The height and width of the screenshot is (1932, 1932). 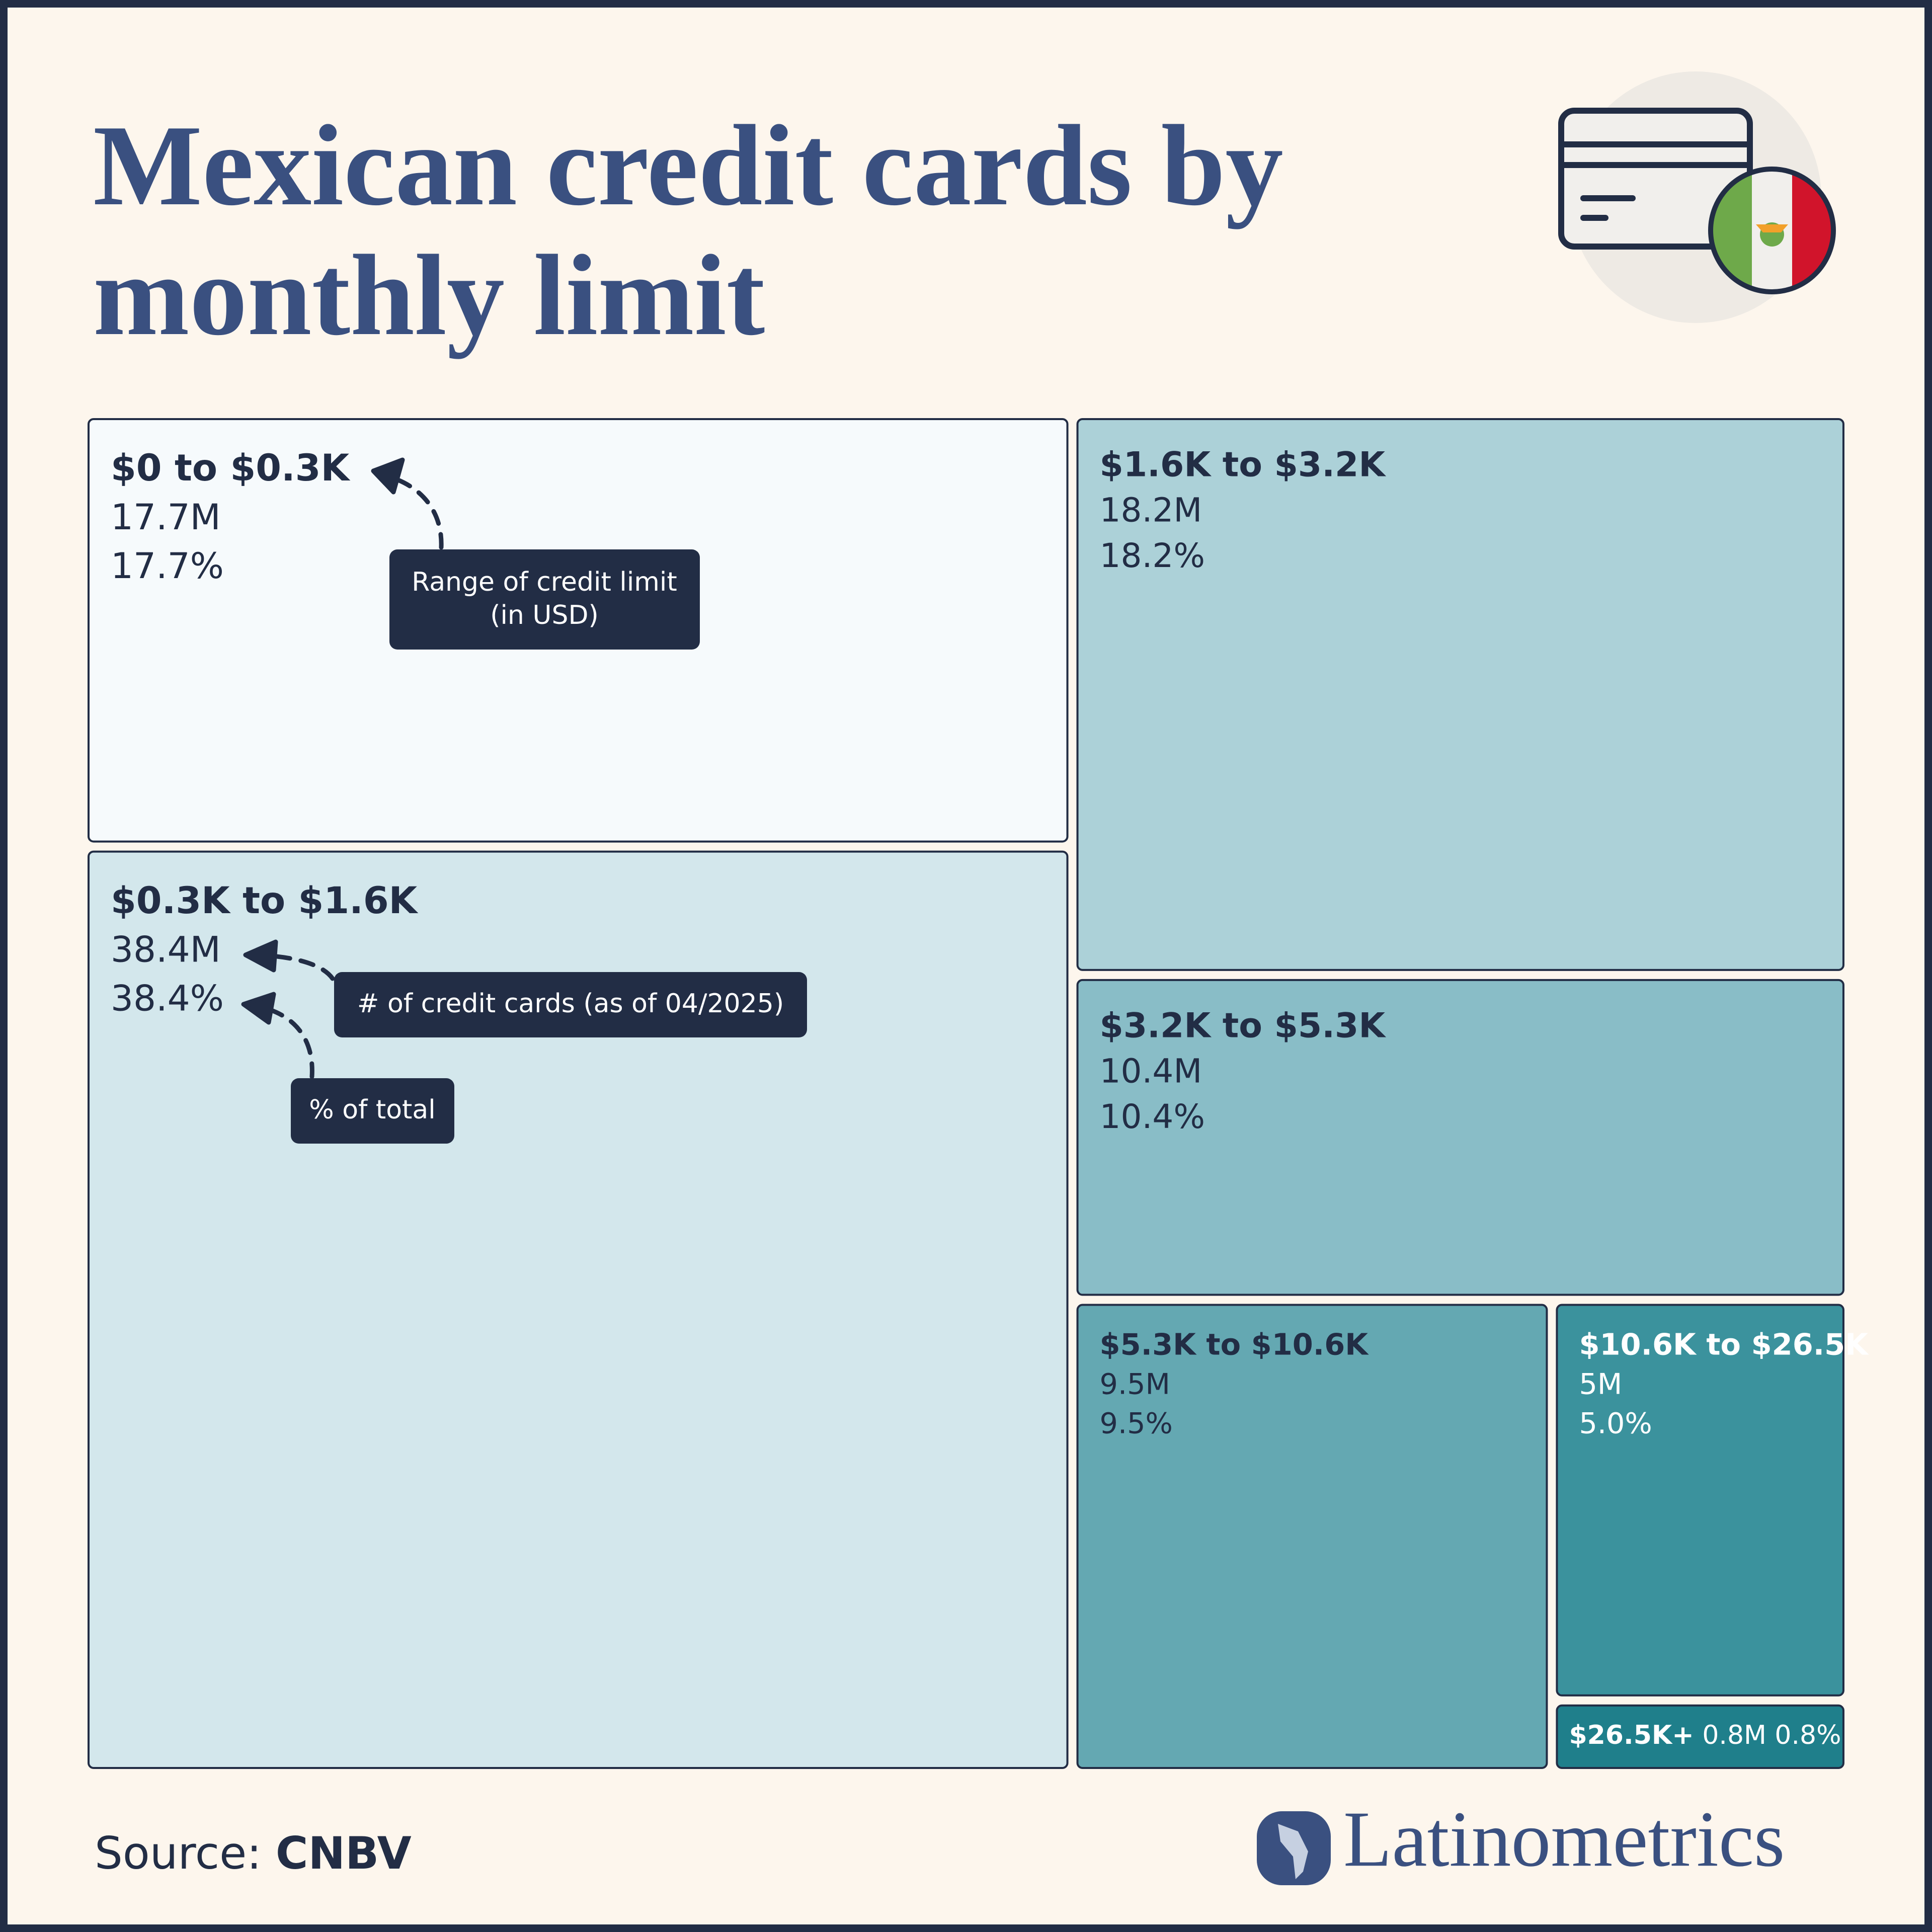 What do you see at coordinates (168, 998) in the screenshot?
I see `share-label: 38.4%` at bounding box center [168, 998].